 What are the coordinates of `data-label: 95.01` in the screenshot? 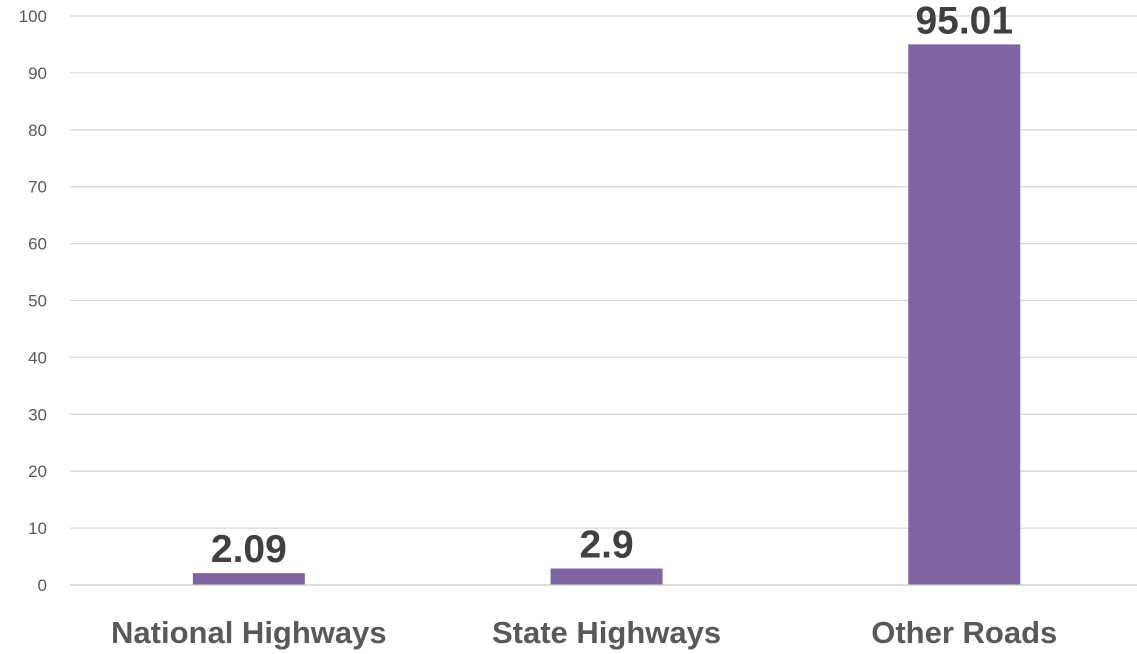 It's located at (964, 21).